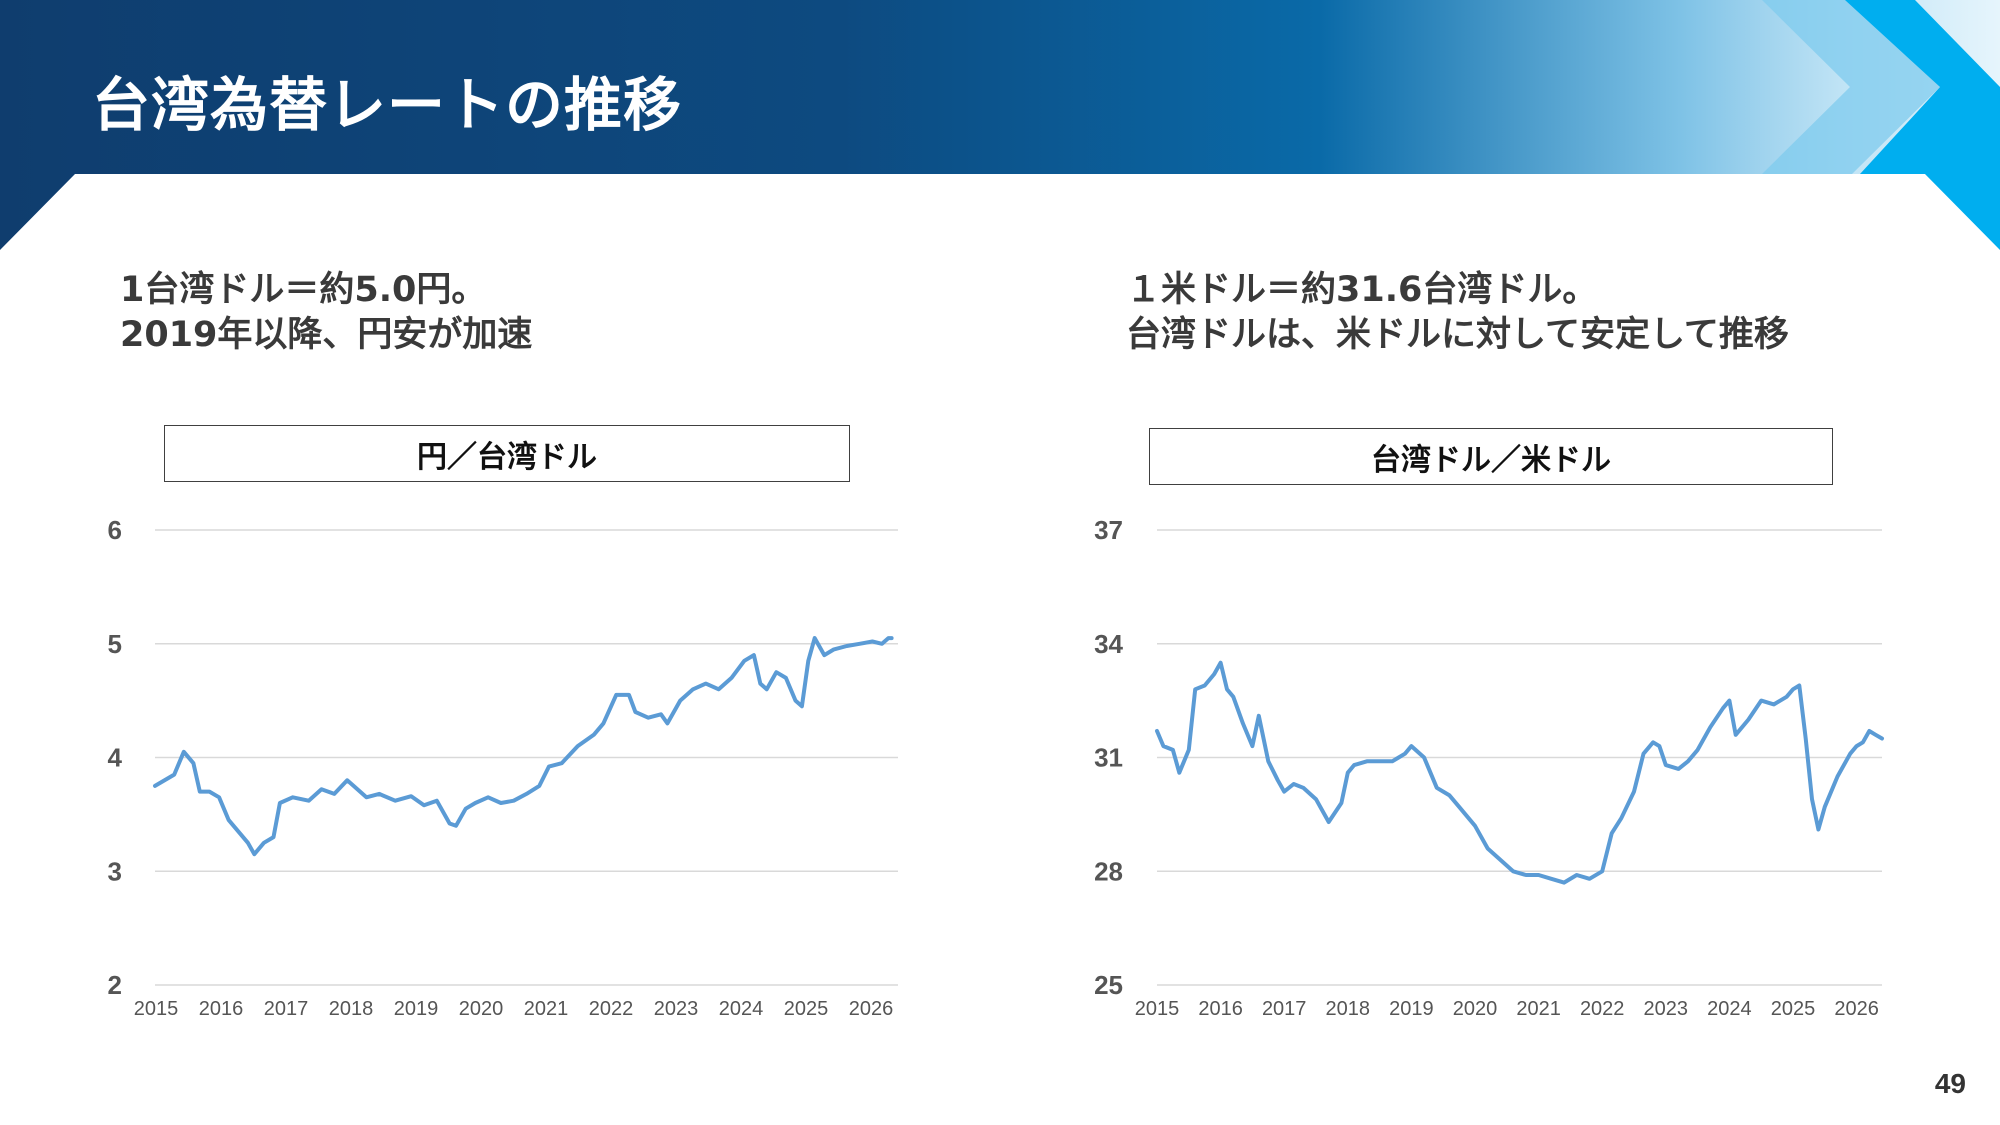 The image size is (2000, 1125). Describe the element at coordinates (1108, 985) in the screenshot. I see `y-tick-label: 25` at that location.